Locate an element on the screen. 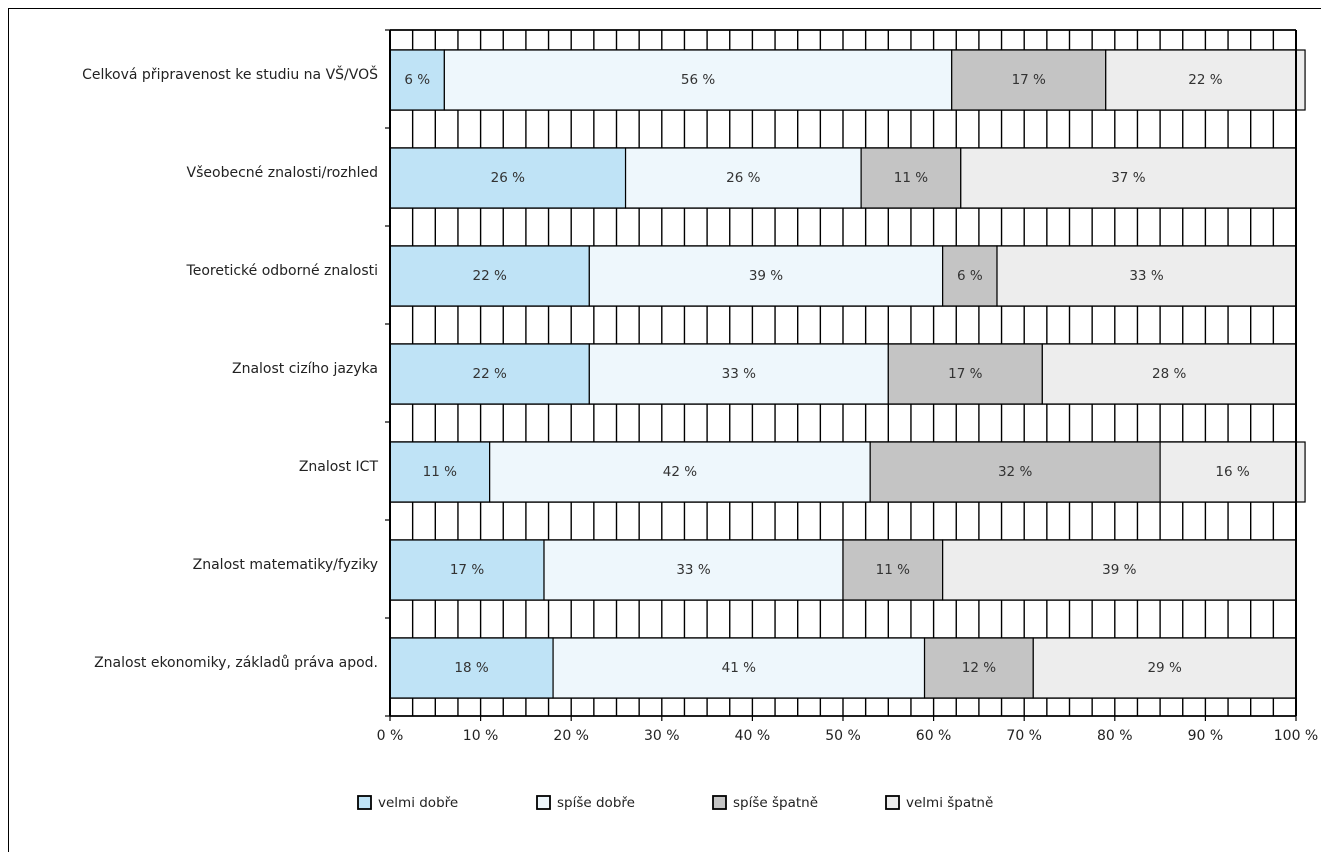 The height and width of the screenshot is (853, 1323). legend-item: velmi špatně is located at coordinates (939, 803).